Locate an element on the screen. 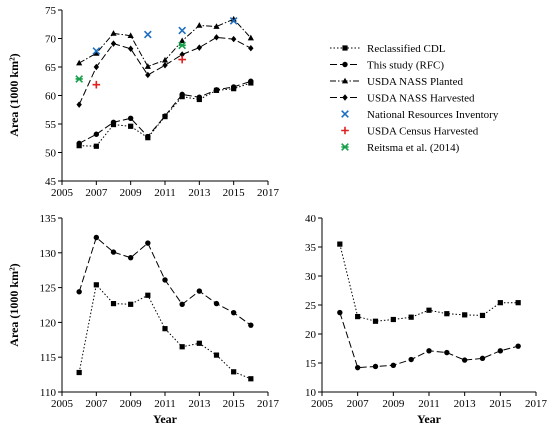 The image size is (550, 431). legend-label: USDA Census Harvested is located at coordinates (423, 132).